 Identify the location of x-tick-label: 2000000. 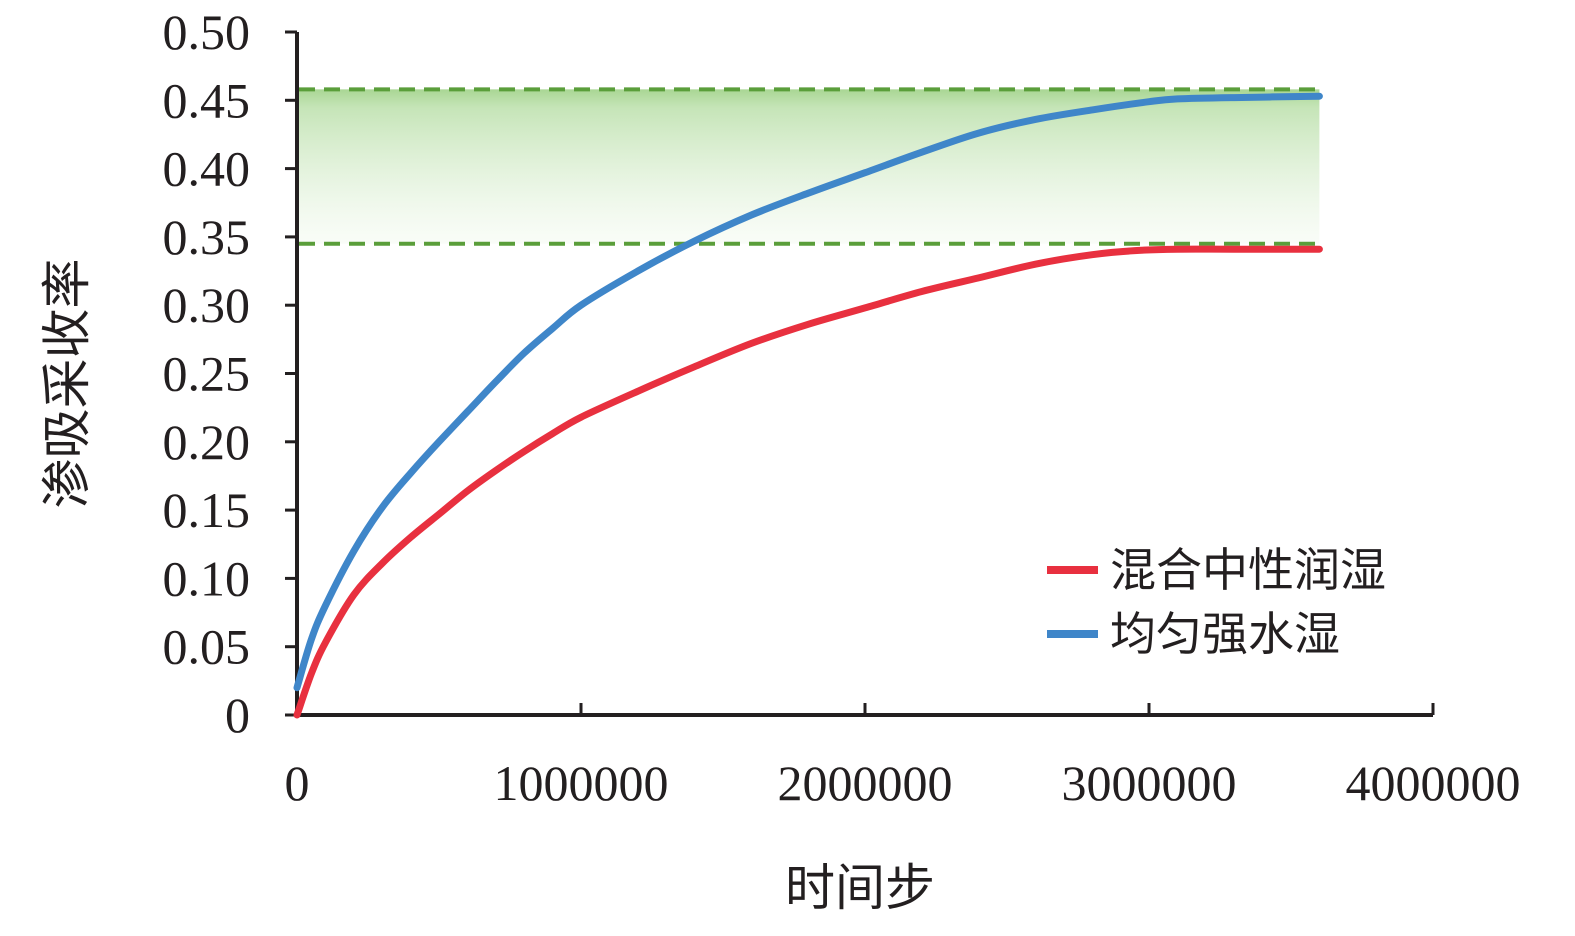
(865, 783).